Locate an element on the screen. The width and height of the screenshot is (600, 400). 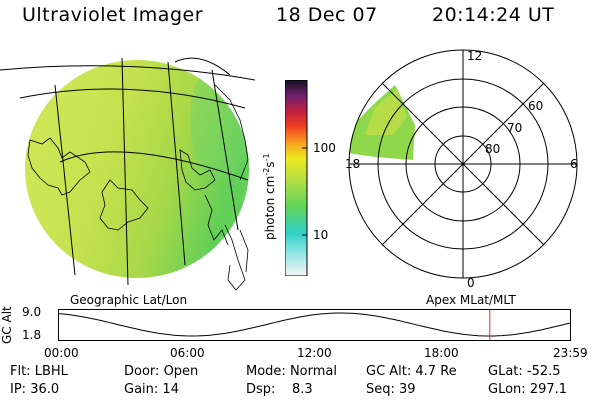
info-gc-alt: GC Alt: 4.7 Re is located at coordinates (411, 371).